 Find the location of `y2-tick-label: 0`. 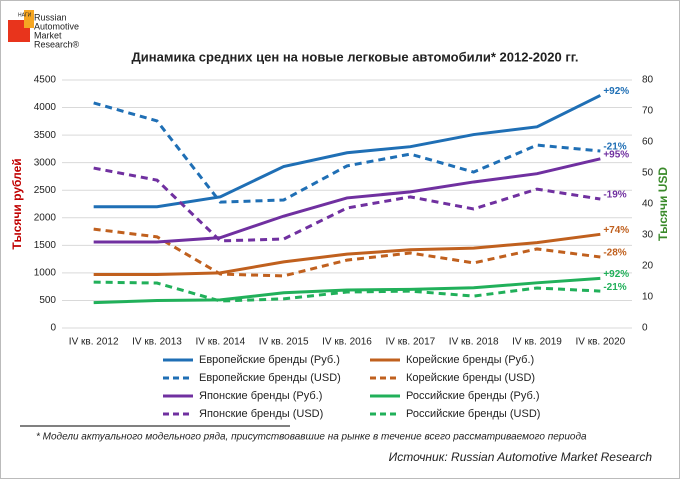

y2-tick-label: 0 is located at coordinates (645, 328).